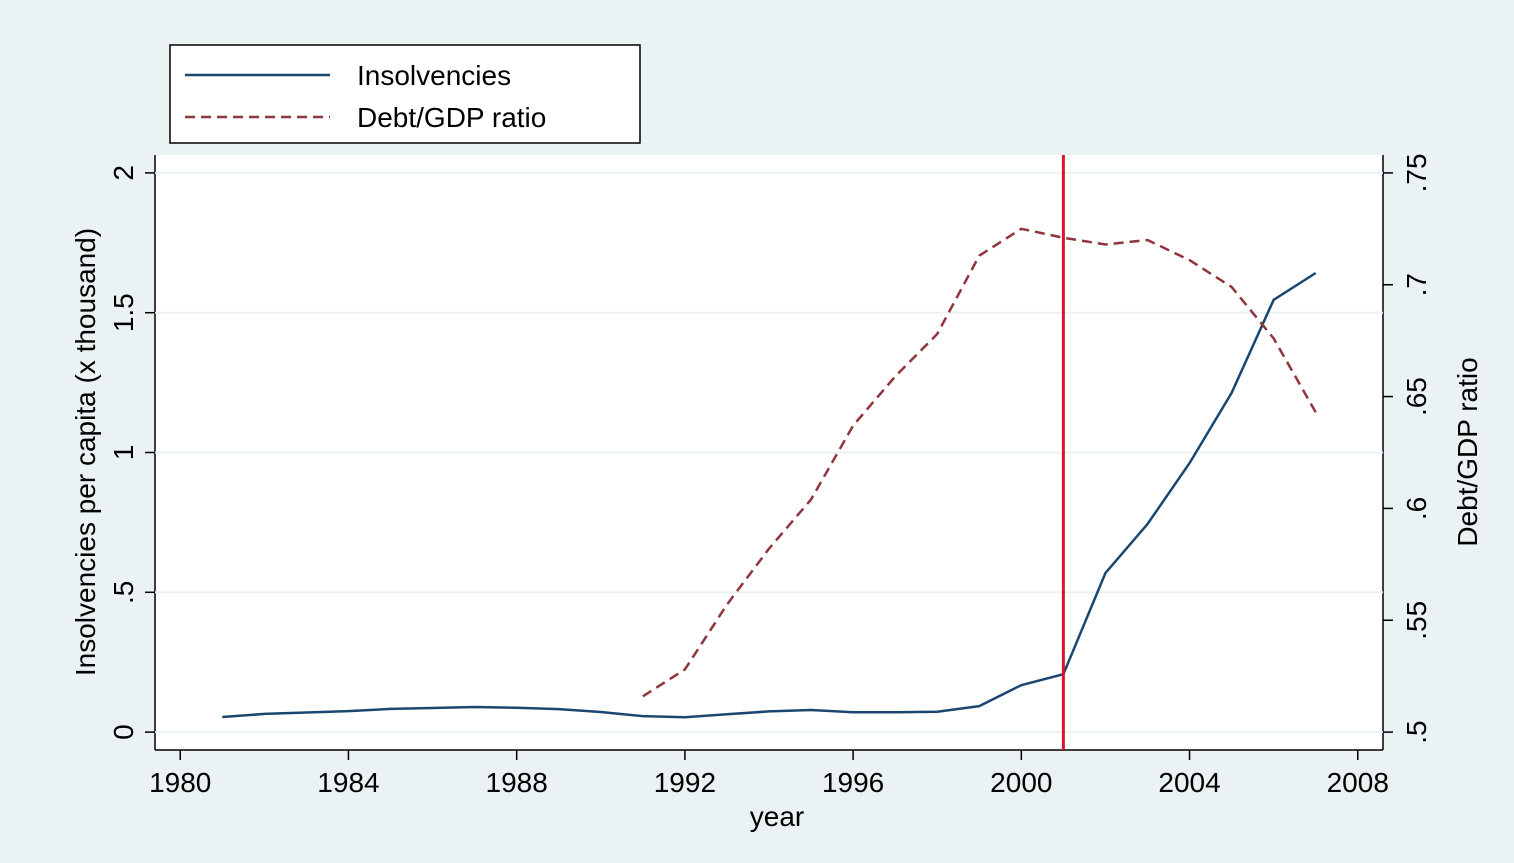 Image resolution: width=1514 pixels, height=863 pixels. What do you see at coordinates (1416, 731) in the screenshot?
I see `y2-tick-label: .5` at bounding box center [1416, 731].